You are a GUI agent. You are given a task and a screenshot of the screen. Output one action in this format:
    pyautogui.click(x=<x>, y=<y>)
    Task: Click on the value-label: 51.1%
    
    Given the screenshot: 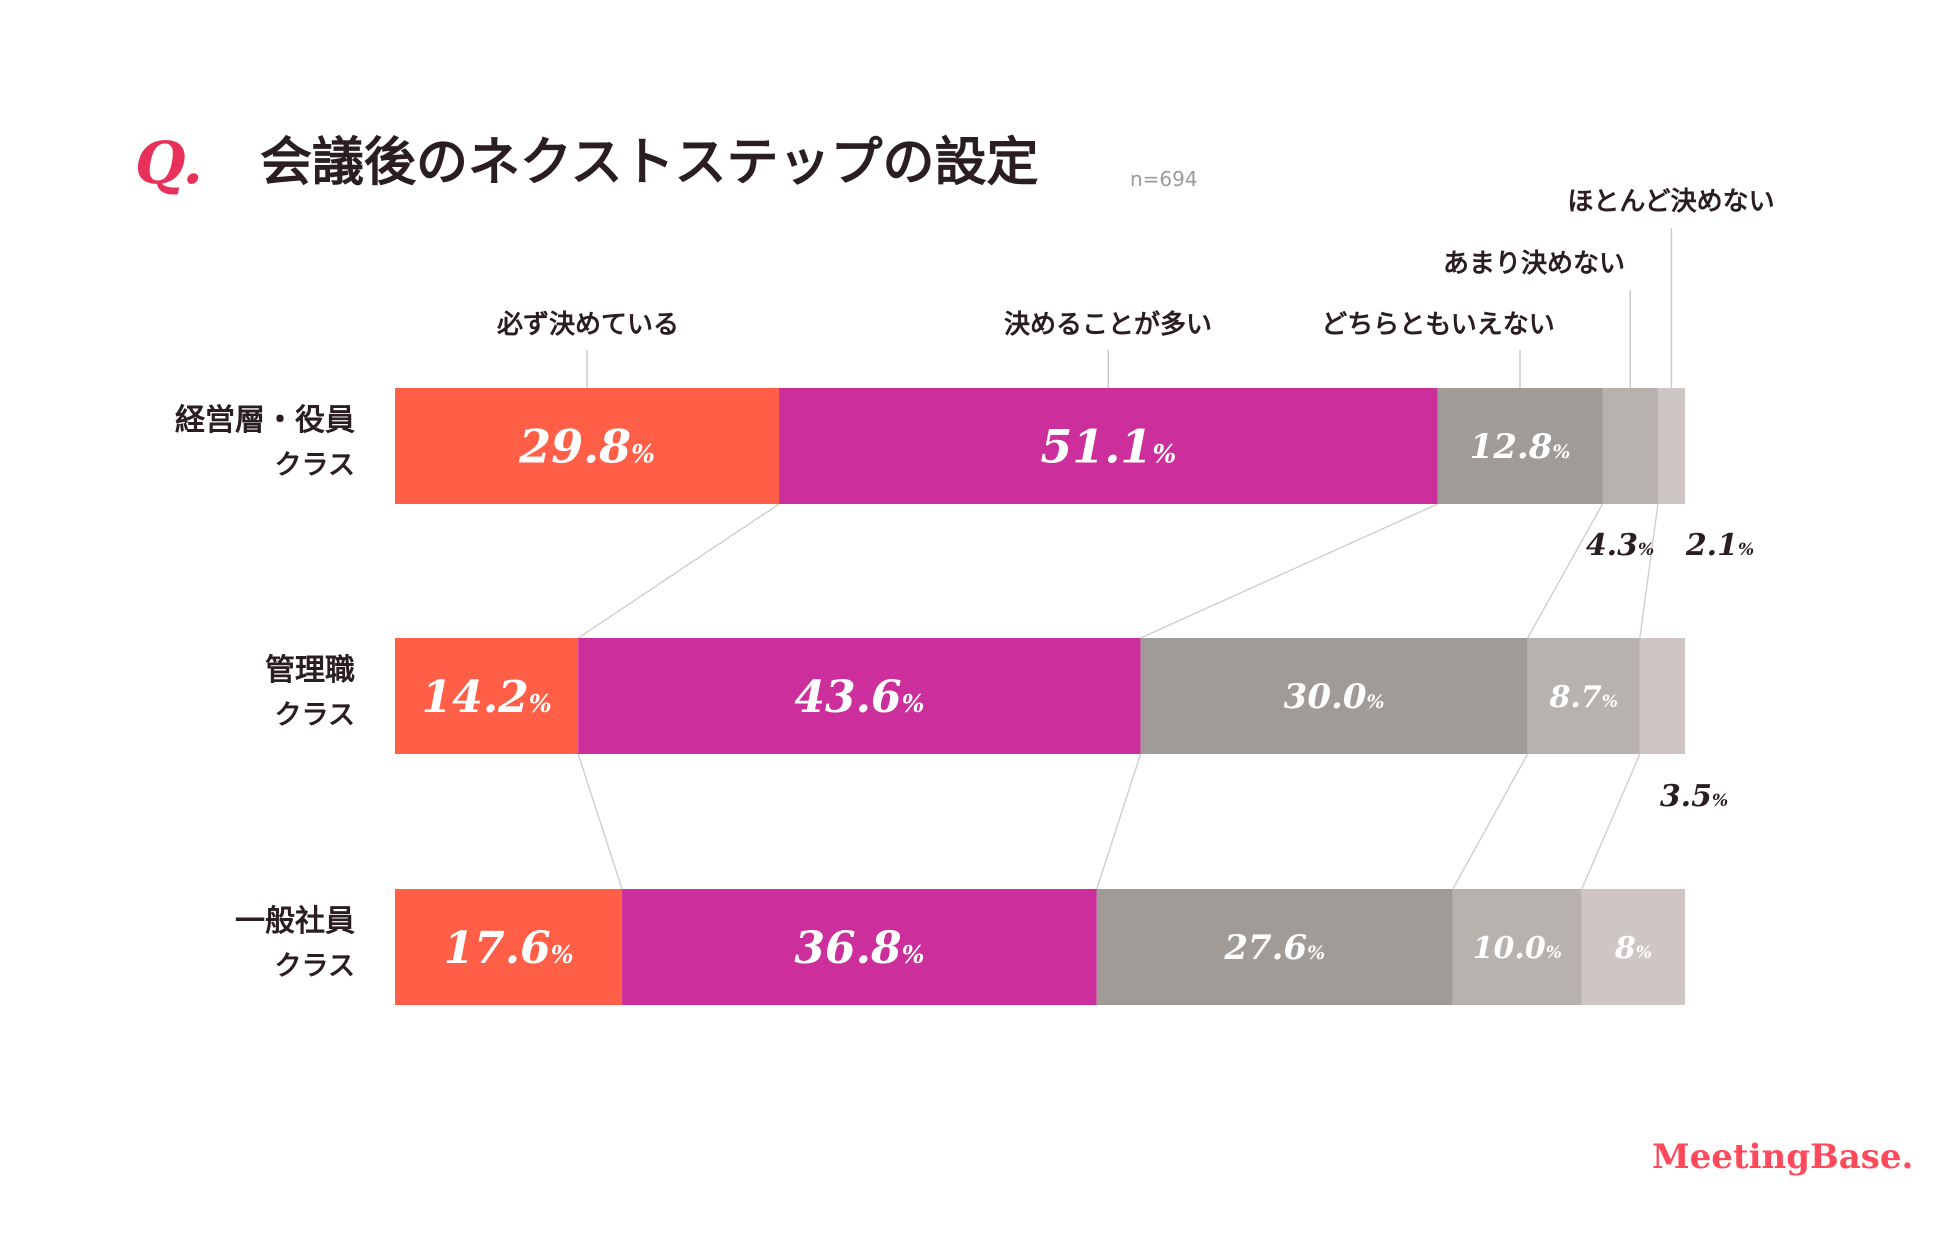 What is the action you would take?
    pyautogui.click(x=1108, y=447)
    